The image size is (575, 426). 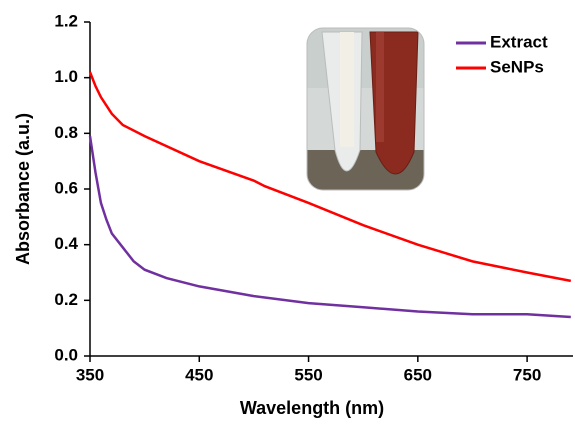 I want to click on x-tick-label: 550, so click(x=308, y=374).